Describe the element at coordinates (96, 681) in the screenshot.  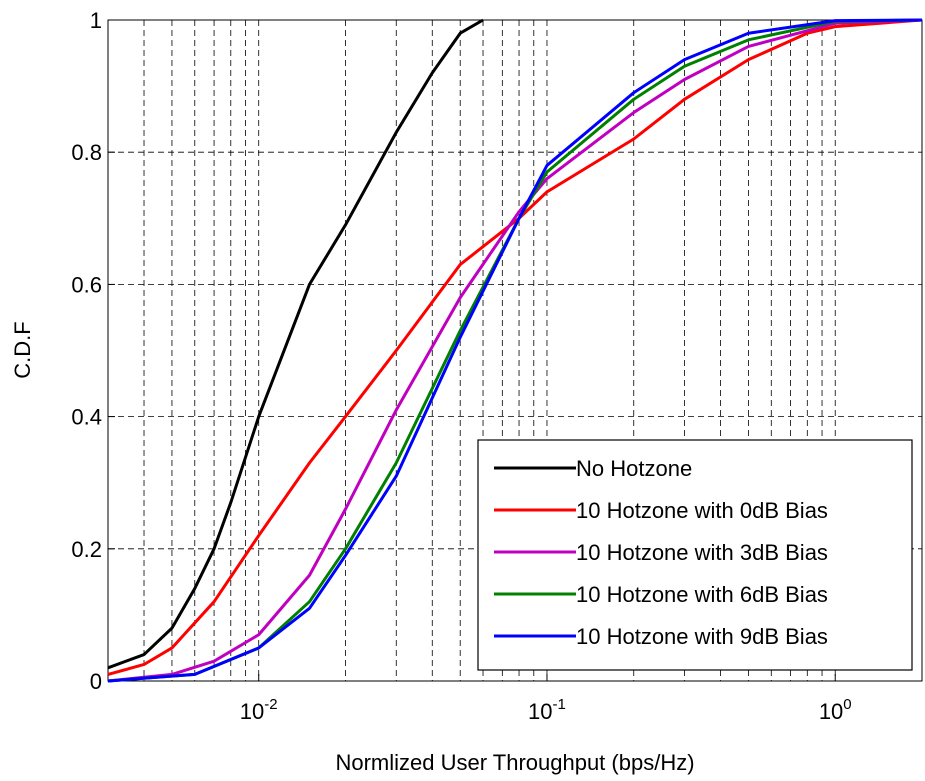
I see `y-tick-label: 0` at that location.